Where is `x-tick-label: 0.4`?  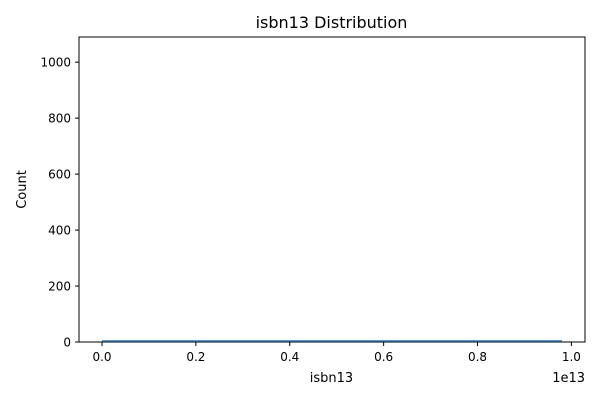
x-tick-label: 0.4 is located at coordinates (289, 357).